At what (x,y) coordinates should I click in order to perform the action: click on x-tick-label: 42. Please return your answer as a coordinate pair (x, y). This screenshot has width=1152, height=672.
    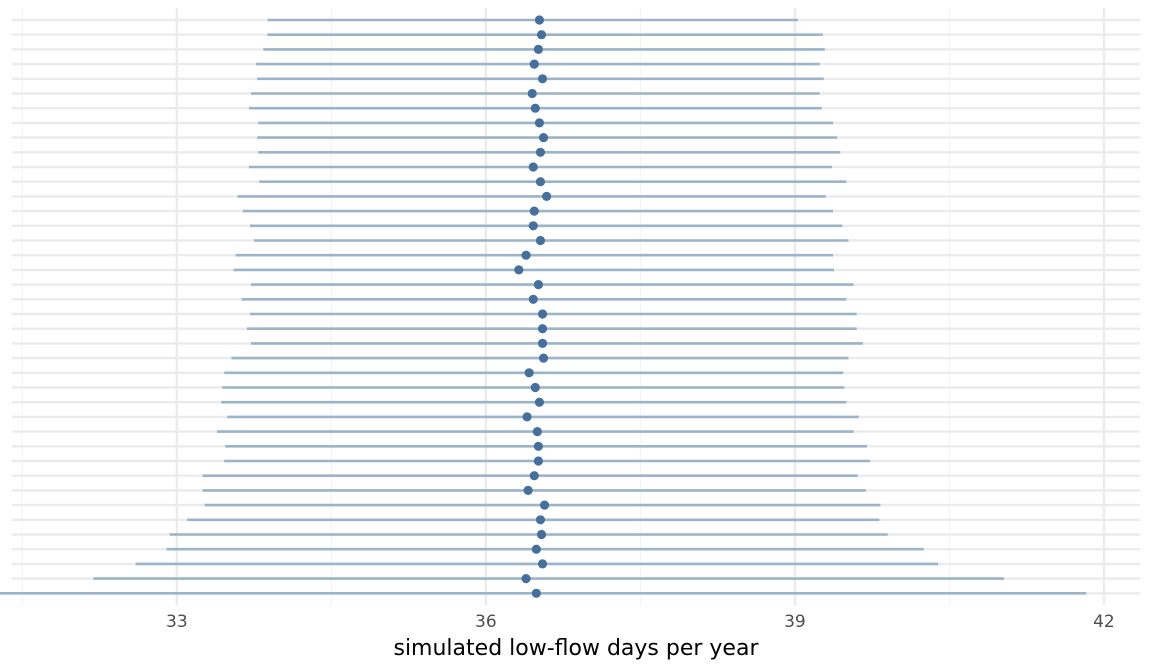
    Looking at the image, I should click on (1104, 622).